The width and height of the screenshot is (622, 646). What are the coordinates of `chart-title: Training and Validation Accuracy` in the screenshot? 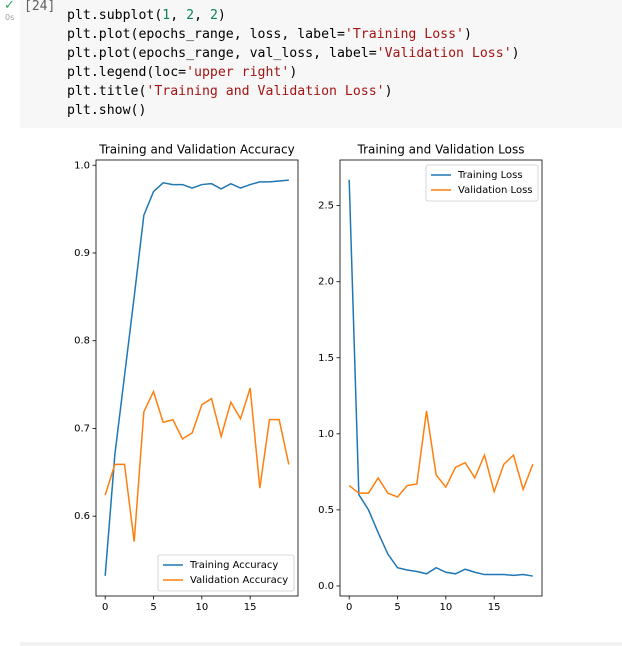 It's located at (196, 150).